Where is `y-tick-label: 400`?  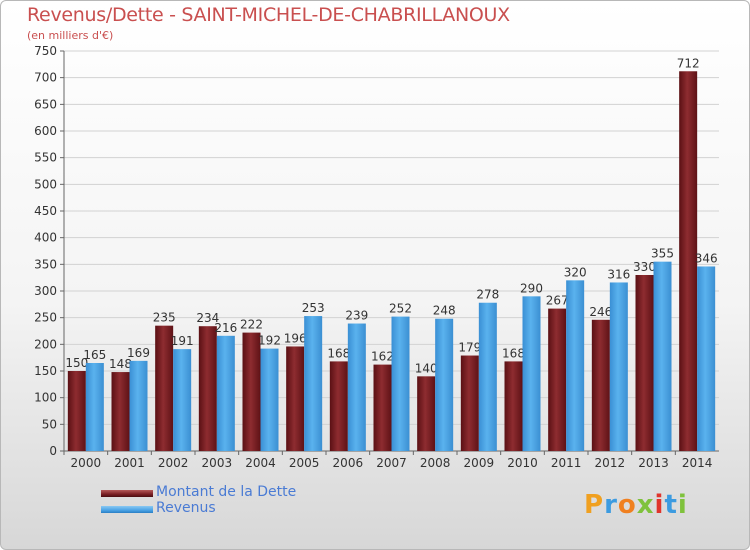
y-tick-label: 400 is located at coordinates (45, 238).